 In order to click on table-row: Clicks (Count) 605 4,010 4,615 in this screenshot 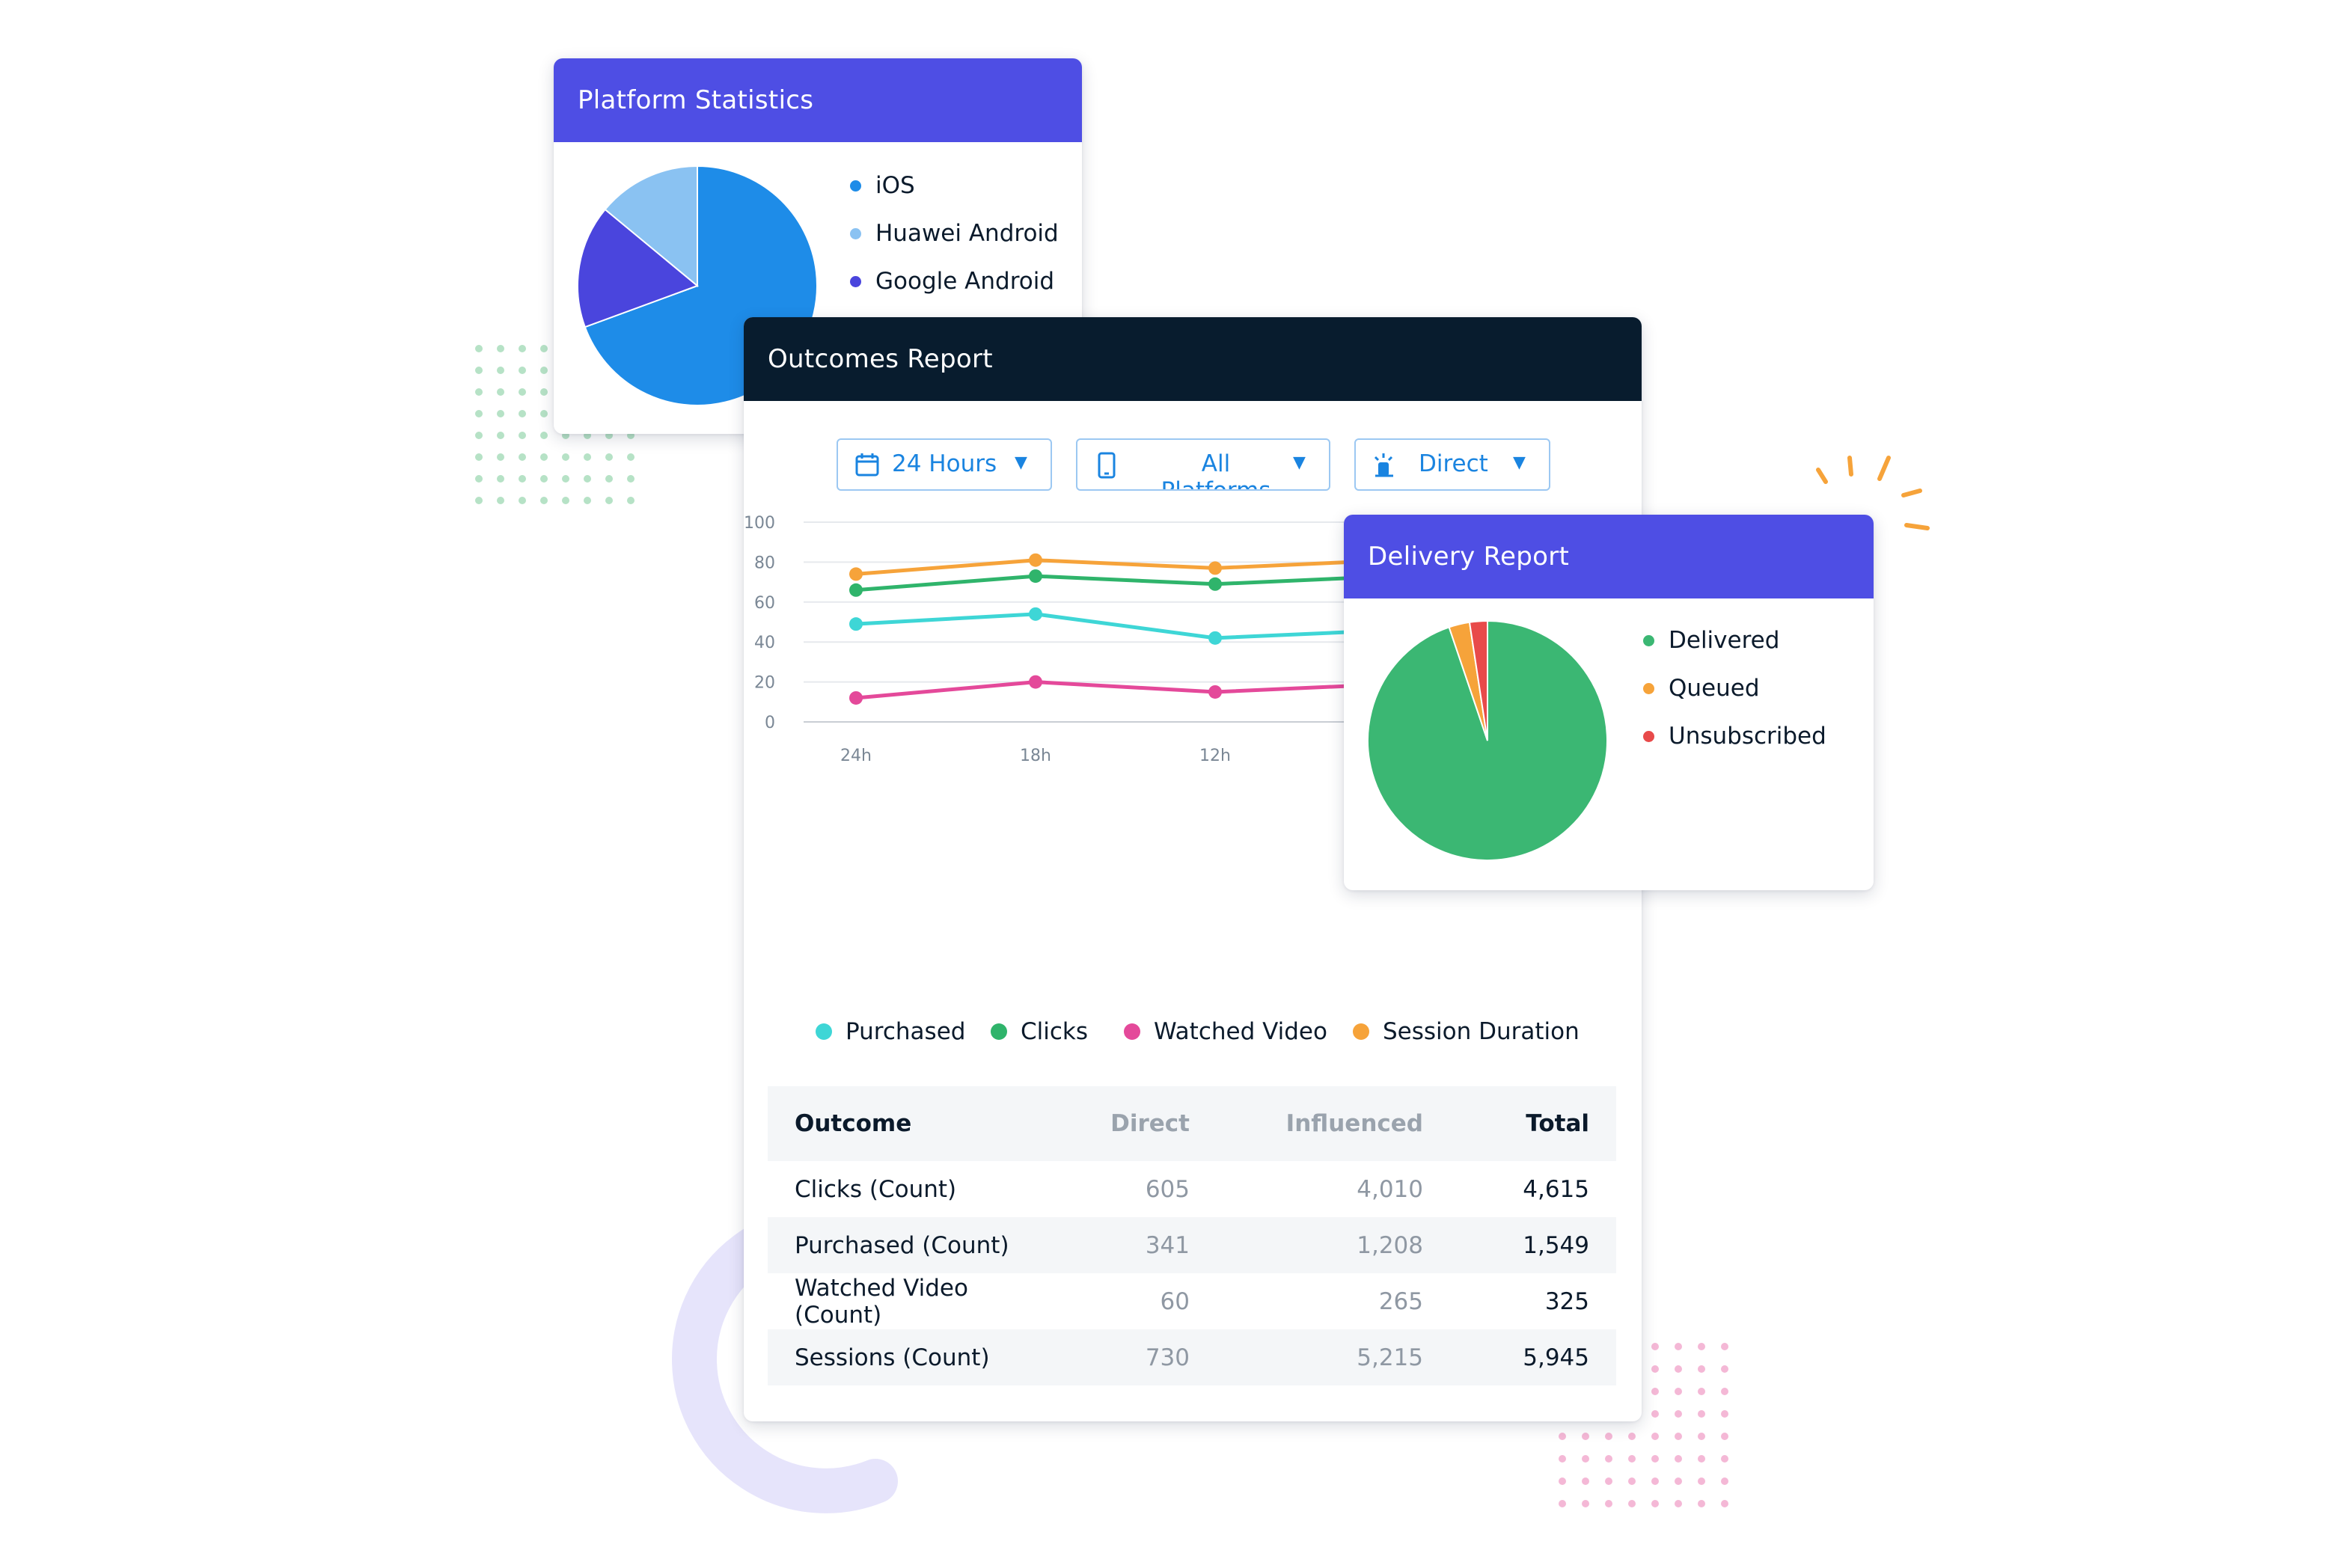, I will do `click(1192, 1189)`.